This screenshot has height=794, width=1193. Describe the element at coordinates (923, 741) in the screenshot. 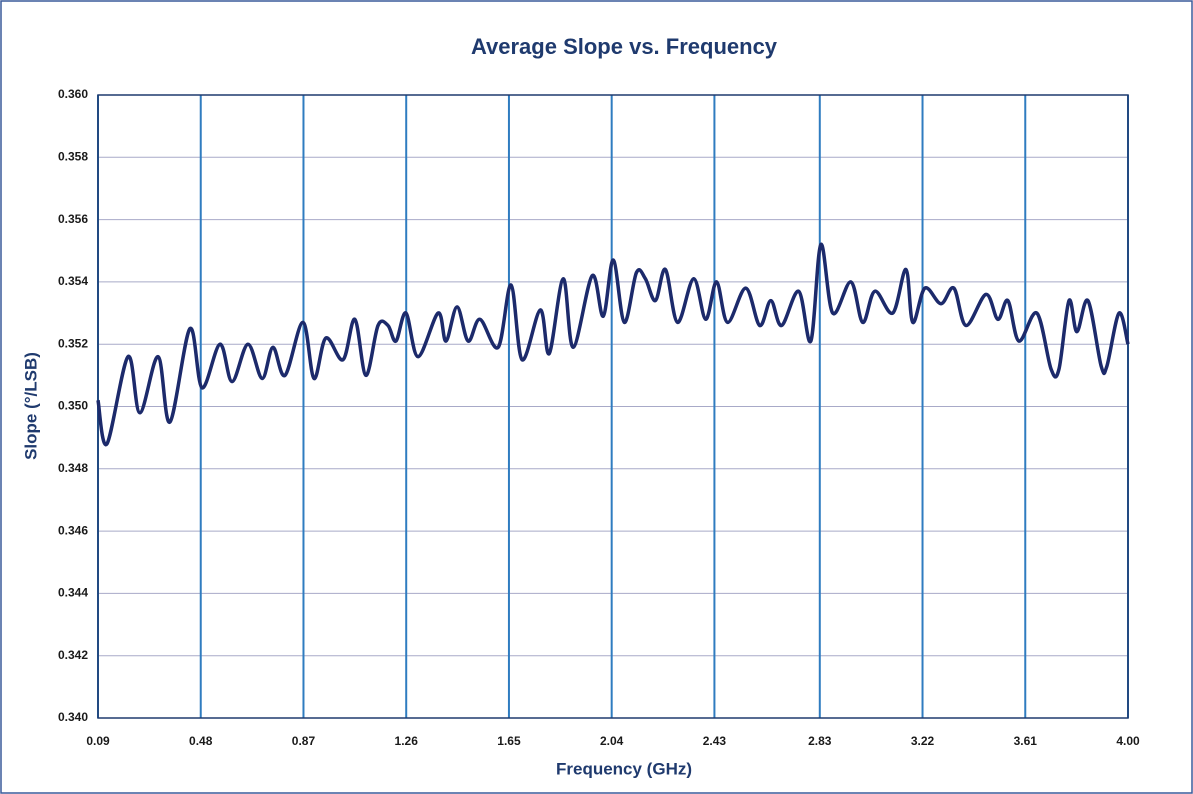

I see `x-tick-label: 3.22` at that location.